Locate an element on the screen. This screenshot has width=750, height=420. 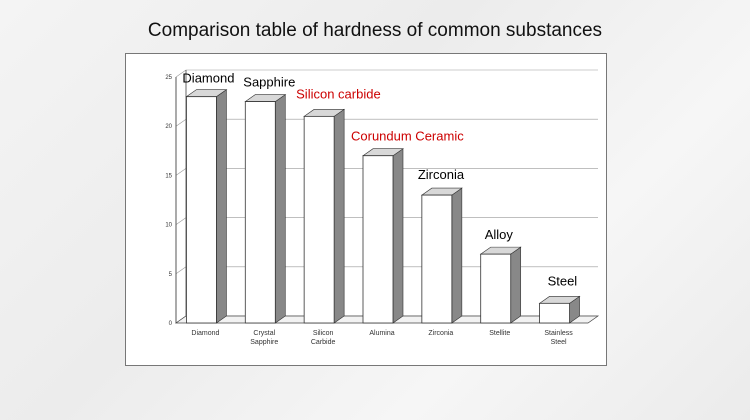
bar-annotation-label: Silicon carbide is located at coordinates (338, 93).